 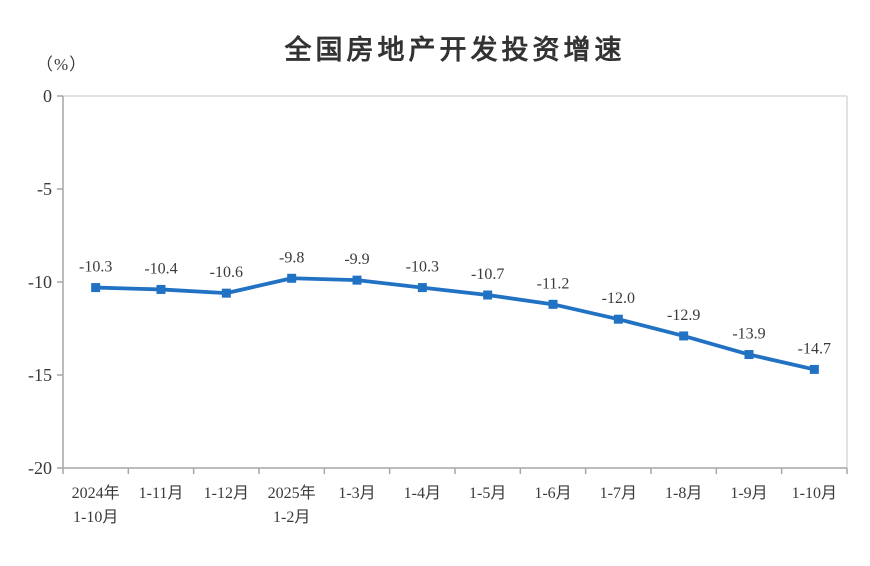 I want to click on x-axis-tick-label: 1-9月, so click(x=748, y=493).